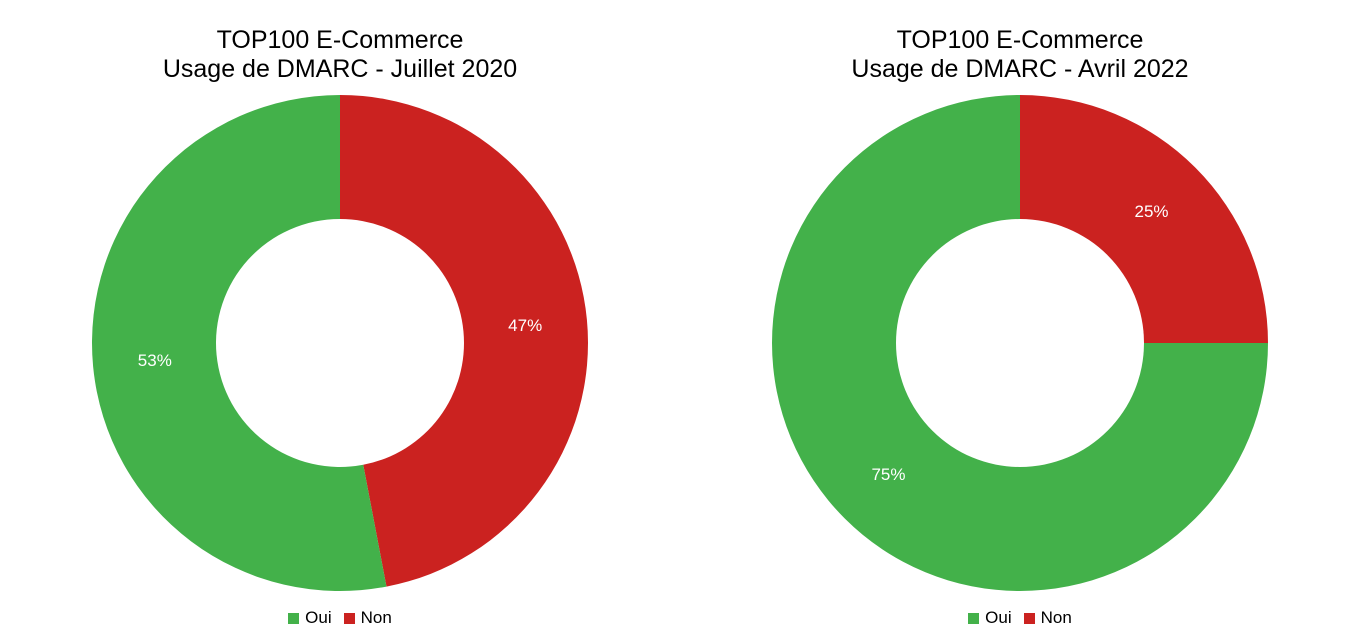 The width and height of the screenshot is (1360, 633). Describe the element at coordinates (1020, 69) in the screenshot. I see `chart-title-line-2: Usage de DMARC - Avril 2022` at that location.